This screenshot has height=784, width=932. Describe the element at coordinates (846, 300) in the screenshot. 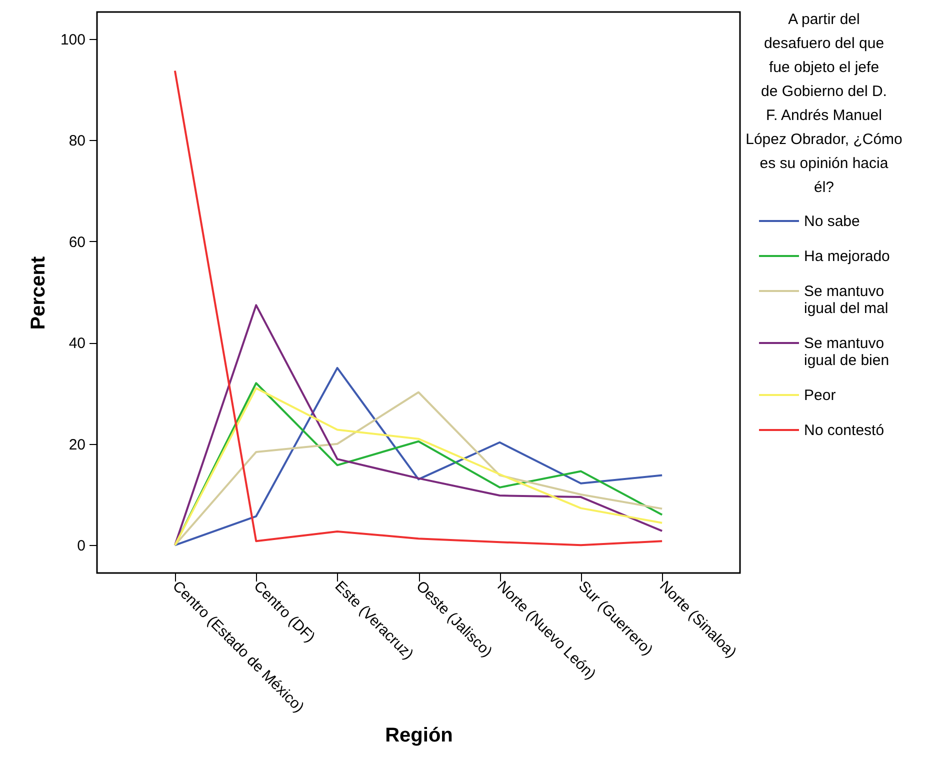

I see `legend-label: Se mantuvo igual del mal` at that location.